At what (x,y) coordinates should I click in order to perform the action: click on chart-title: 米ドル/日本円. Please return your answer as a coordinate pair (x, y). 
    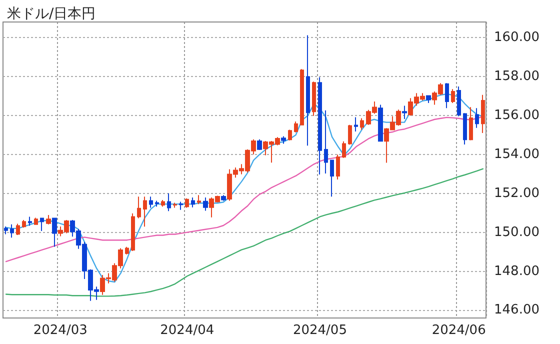
    Looking at the image, I should click on (51, 14).